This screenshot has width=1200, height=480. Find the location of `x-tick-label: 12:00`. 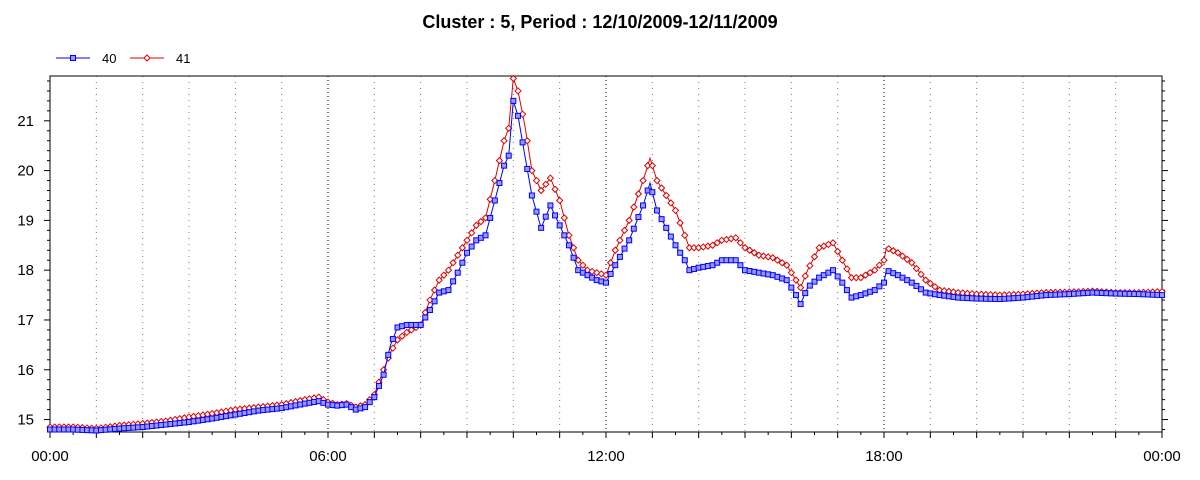

x-tick-label: 12:00 is located at coordinates (606, 456).